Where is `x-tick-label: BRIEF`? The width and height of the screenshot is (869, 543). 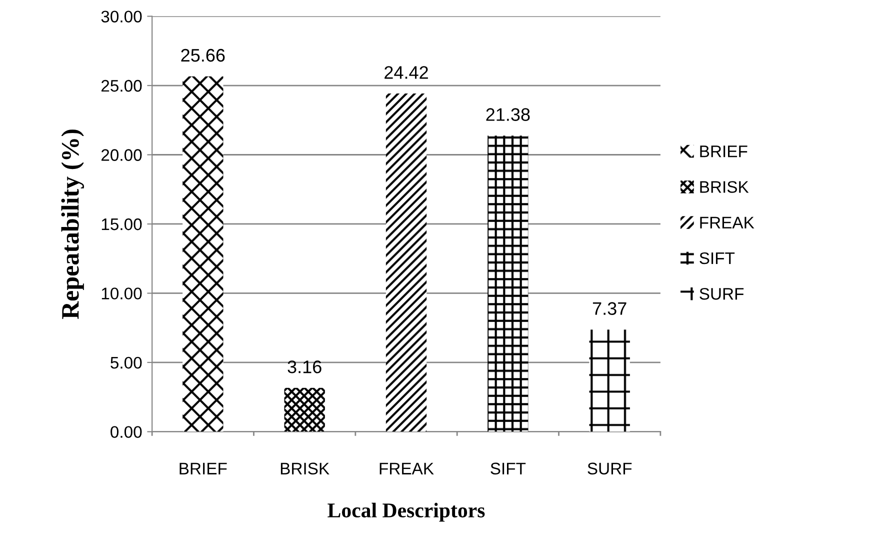
x-tick-label: BRIEF is located at coordinates (203, 468).